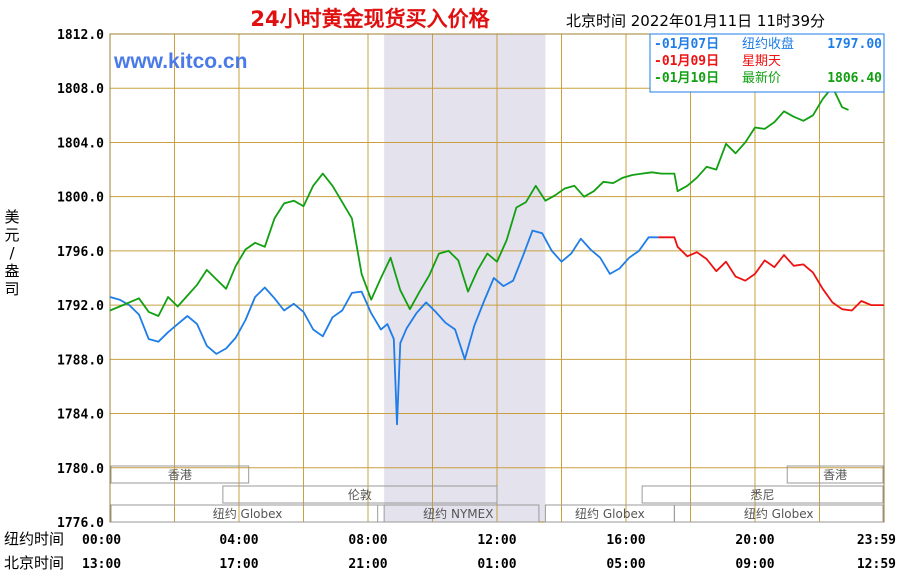 Image resolution: width=901 pixels, height=576 pixels. I want to click on y-tick-label: 1792.0, so click(80, 306).